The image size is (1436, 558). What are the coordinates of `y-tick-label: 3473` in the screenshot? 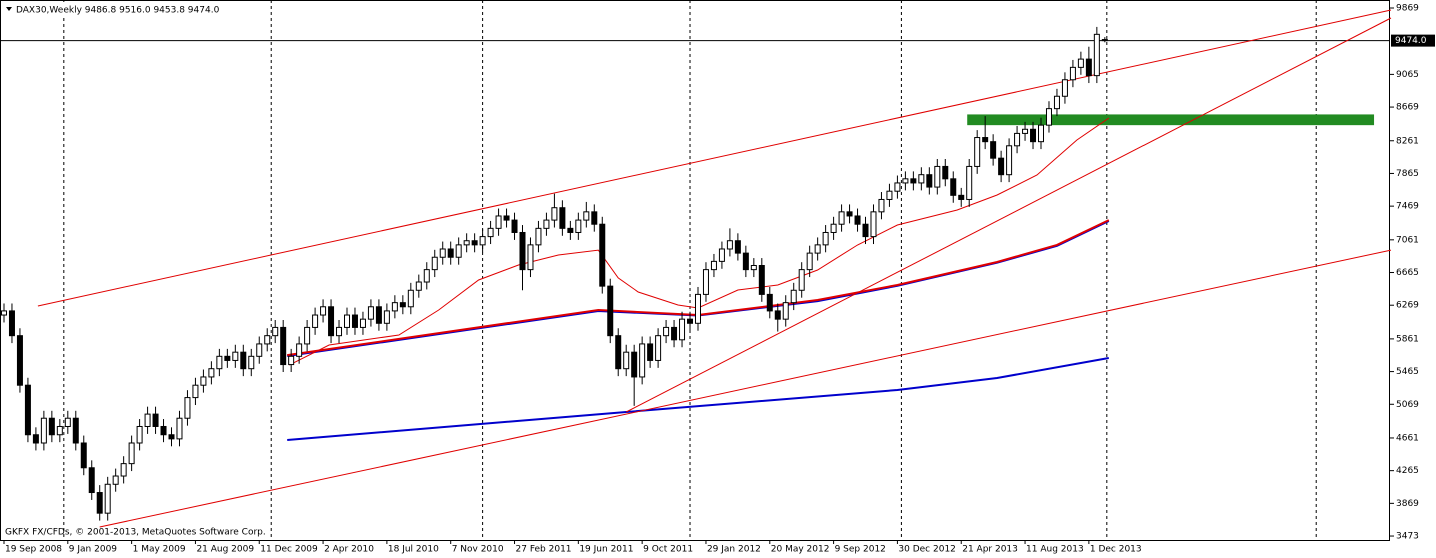 It's located at (1407, 537).